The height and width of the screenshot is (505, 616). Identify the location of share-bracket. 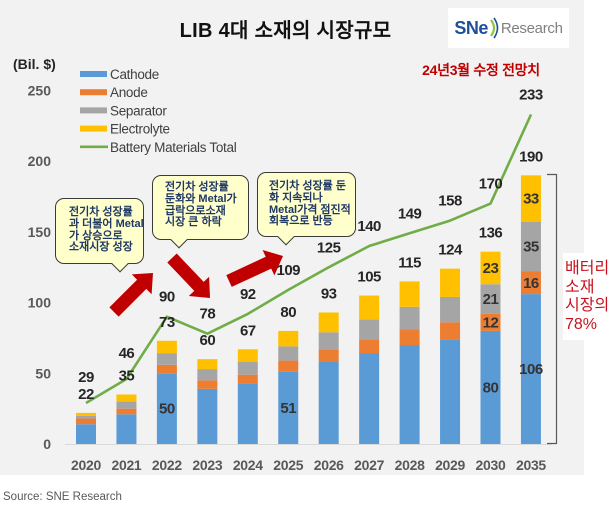
(552, 309).